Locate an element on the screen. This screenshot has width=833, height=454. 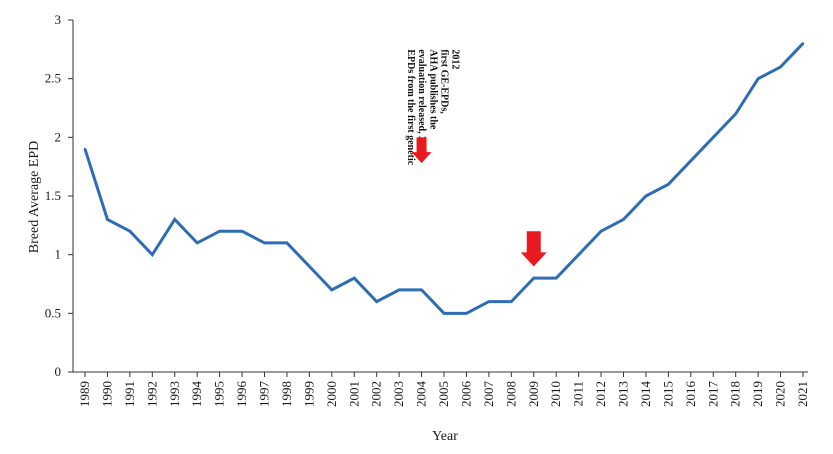
x-tick-label: 2019 is located at coordinates (757, 394).